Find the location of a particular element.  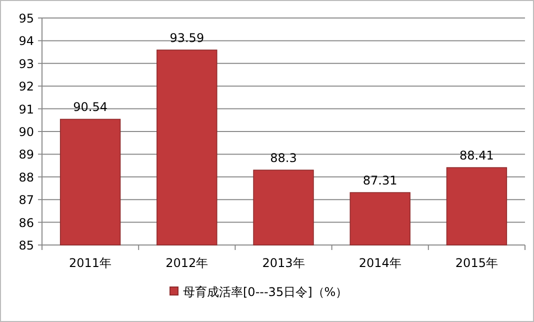

data-label: 88.41 is located at coordinates (477, 155).